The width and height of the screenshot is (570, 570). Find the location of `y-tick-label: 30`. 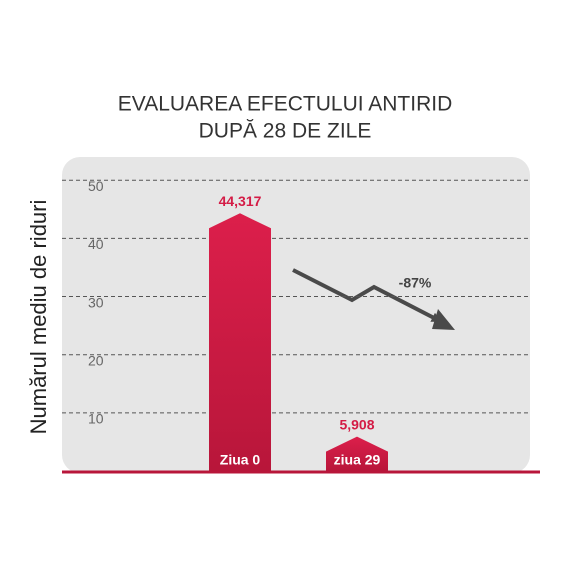

y-tick-label: 30 is located at coordinates (96, 302).